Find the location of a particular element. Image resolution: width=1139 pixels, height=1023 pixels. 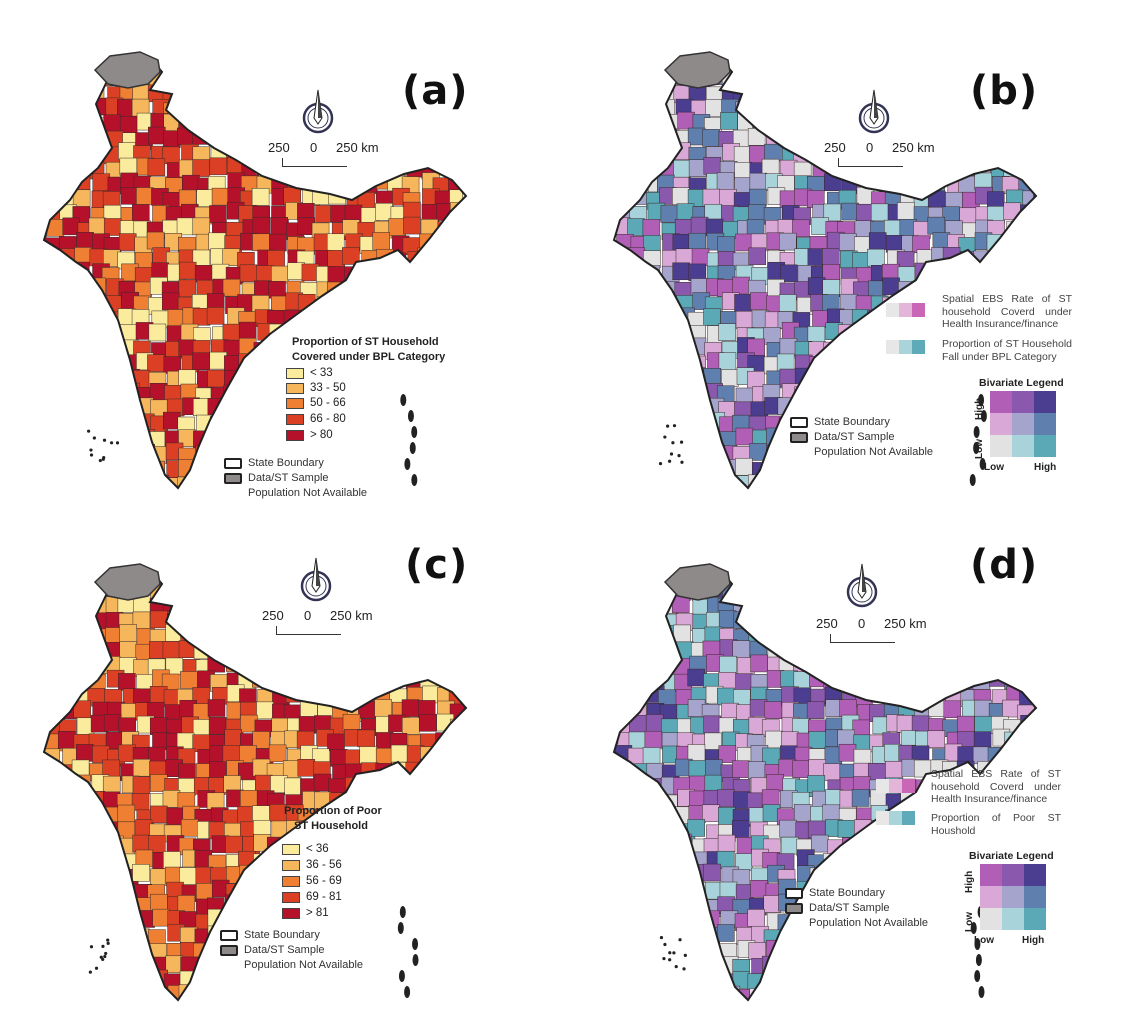

bivariate-var2-label: Proportion of Poor ST Houshold is located at coordinates (996, 824).